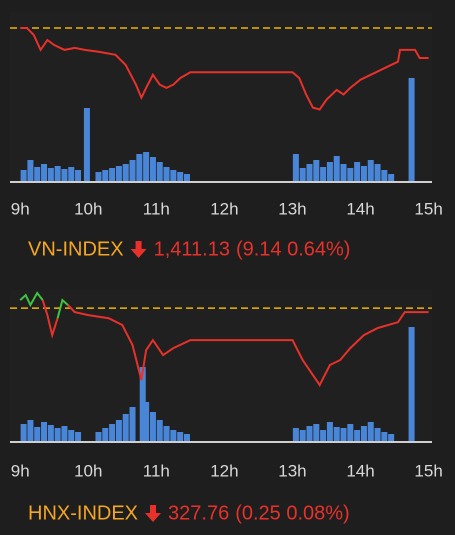  I want to click on index-change: (9.14 0.64%), so click(293, 249).